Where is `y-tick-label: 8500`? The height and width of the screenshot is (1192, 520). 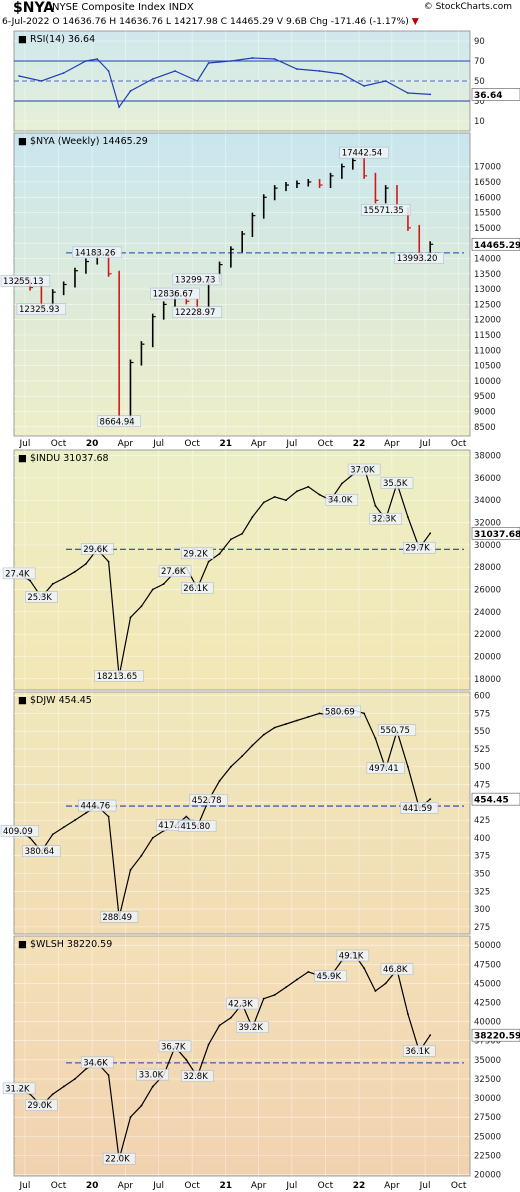
y-tick-label: 8500 is located at coordinates (485, 428).